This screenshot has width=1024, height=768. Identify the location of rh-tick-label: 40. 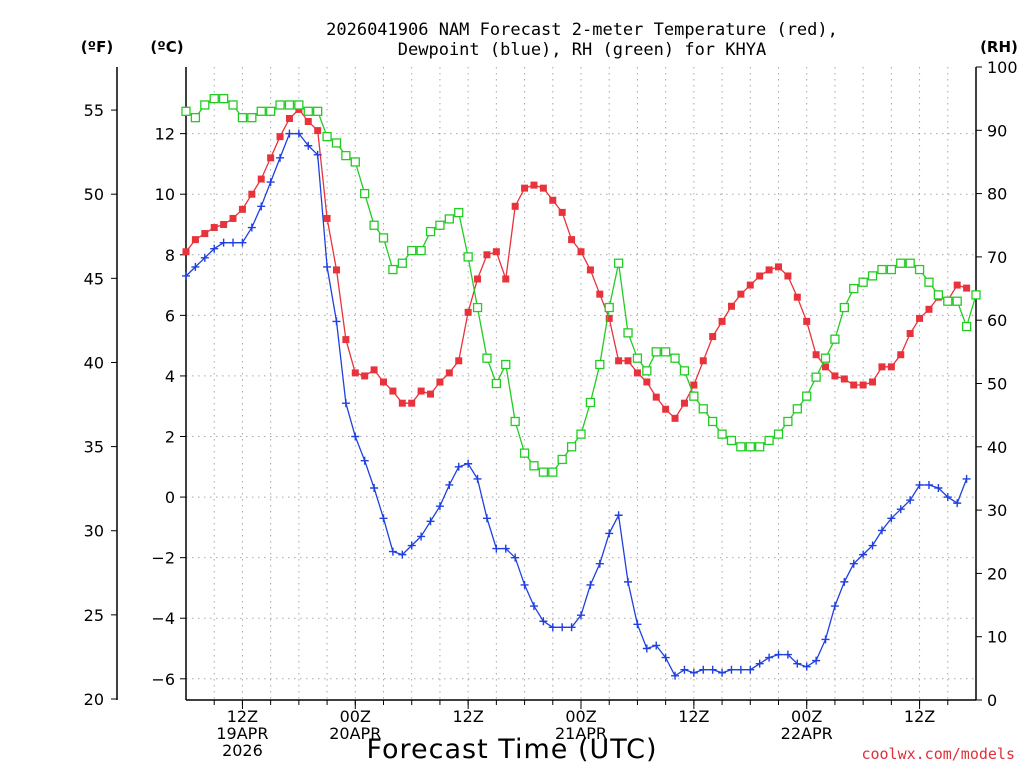
(997, 447).